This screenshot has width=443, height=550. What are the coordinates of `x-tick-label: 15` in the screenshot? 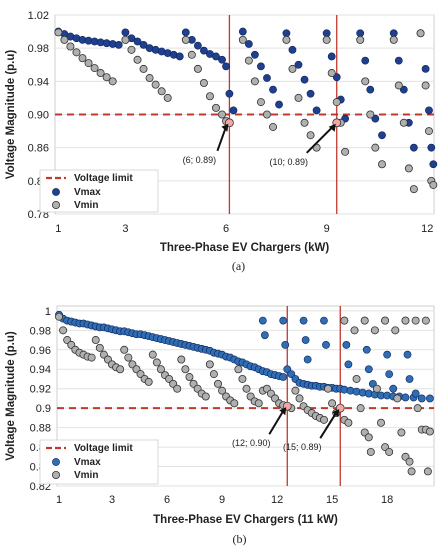 It's located at (332, 500).